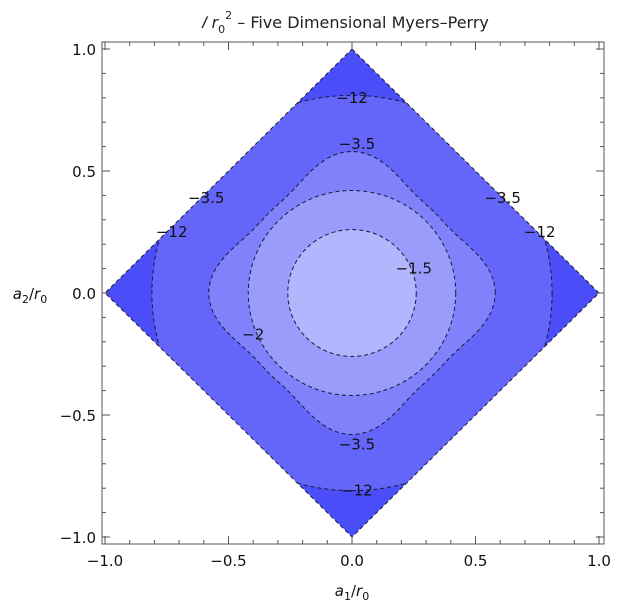 This screenshot has width=620, height=612. Describe the element at coordinates (599, 561) in the screenshot. I see `x-tick-label: 1.0` at that location.